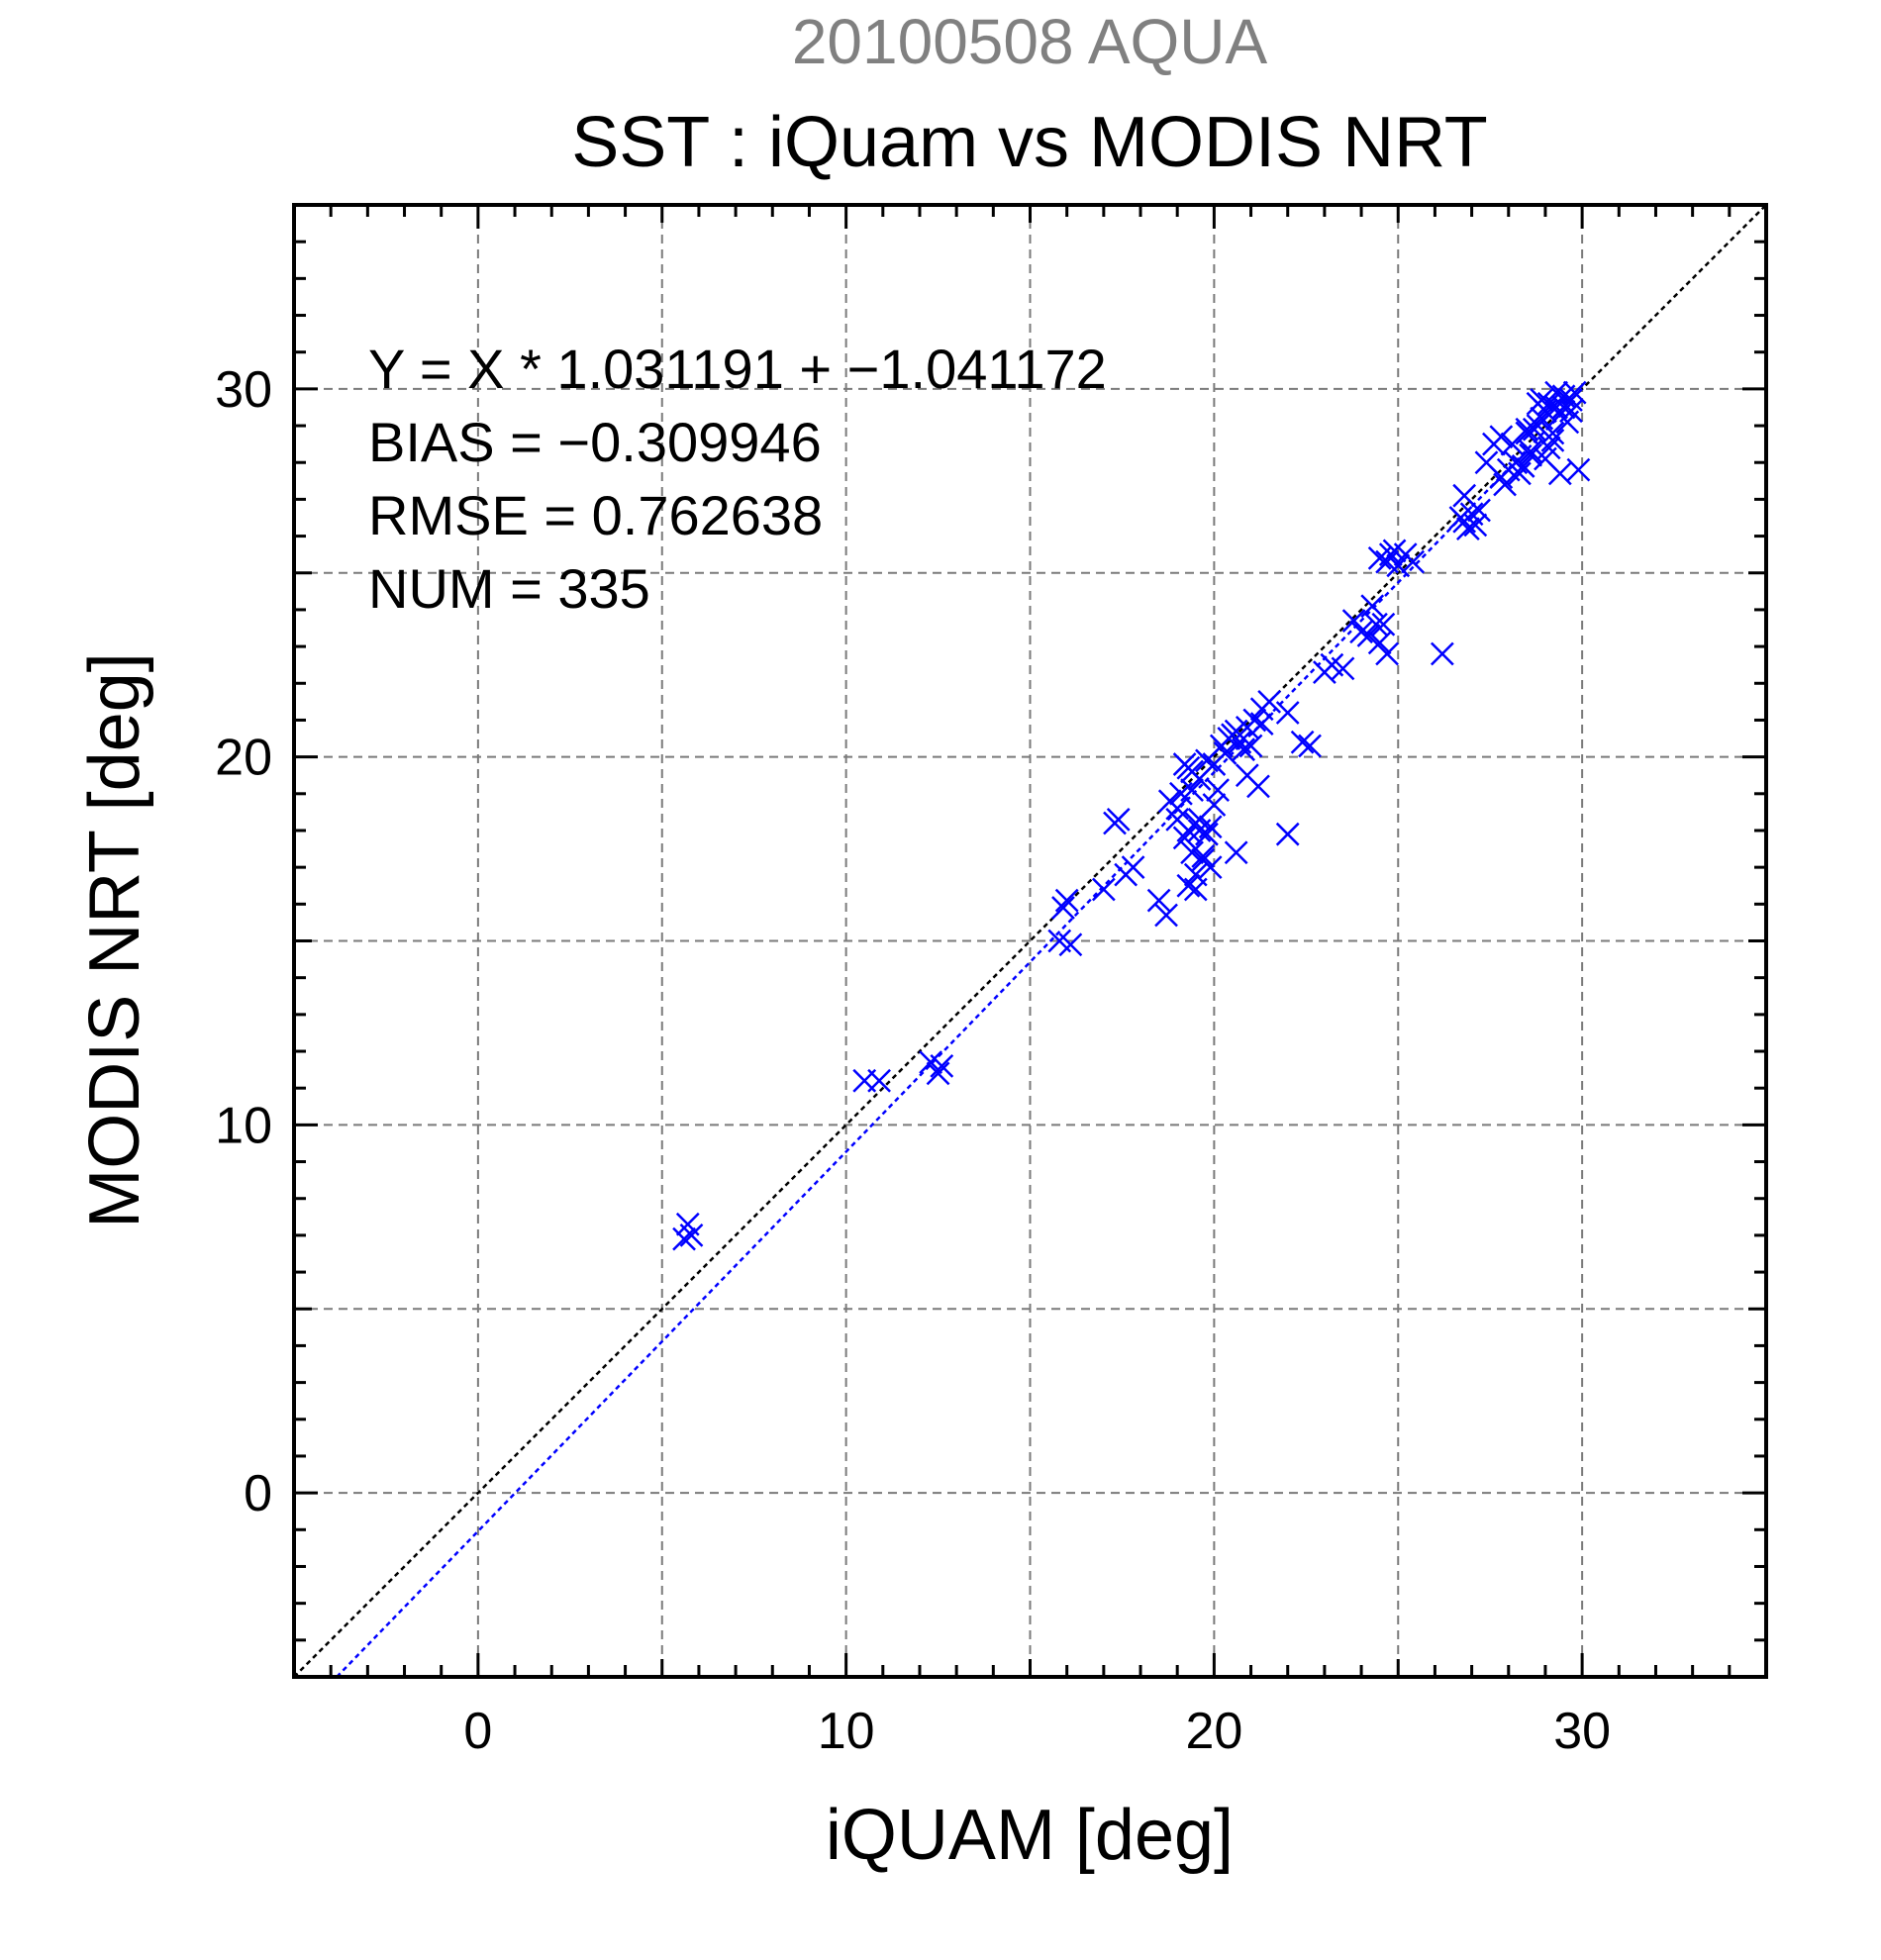 This screenshot has height=1960, width=1881. What do you see at coordinates (1030, 1835) in the screenshot?
I see `x-axis-label: iQUAM [deg]` at bounding box center [1030, 1835].